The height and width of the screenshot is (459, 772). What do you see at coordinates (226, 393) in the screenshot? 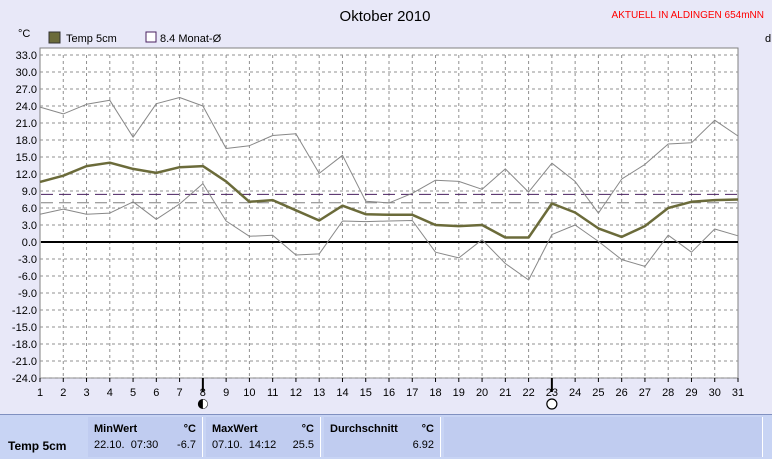
I see `x-tick-label: 9` at bounding box center [226, 393].